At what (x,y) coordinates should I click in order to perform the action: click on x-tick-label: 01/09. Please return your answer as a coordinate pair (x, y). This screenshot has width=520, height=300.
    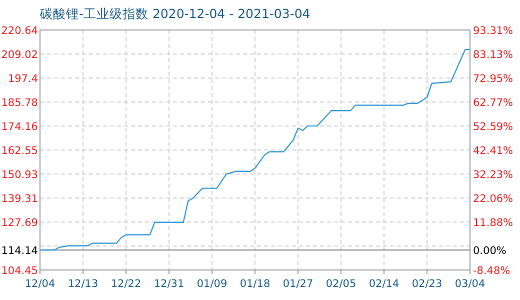
    Looking at the image, I should click on (212, 284).